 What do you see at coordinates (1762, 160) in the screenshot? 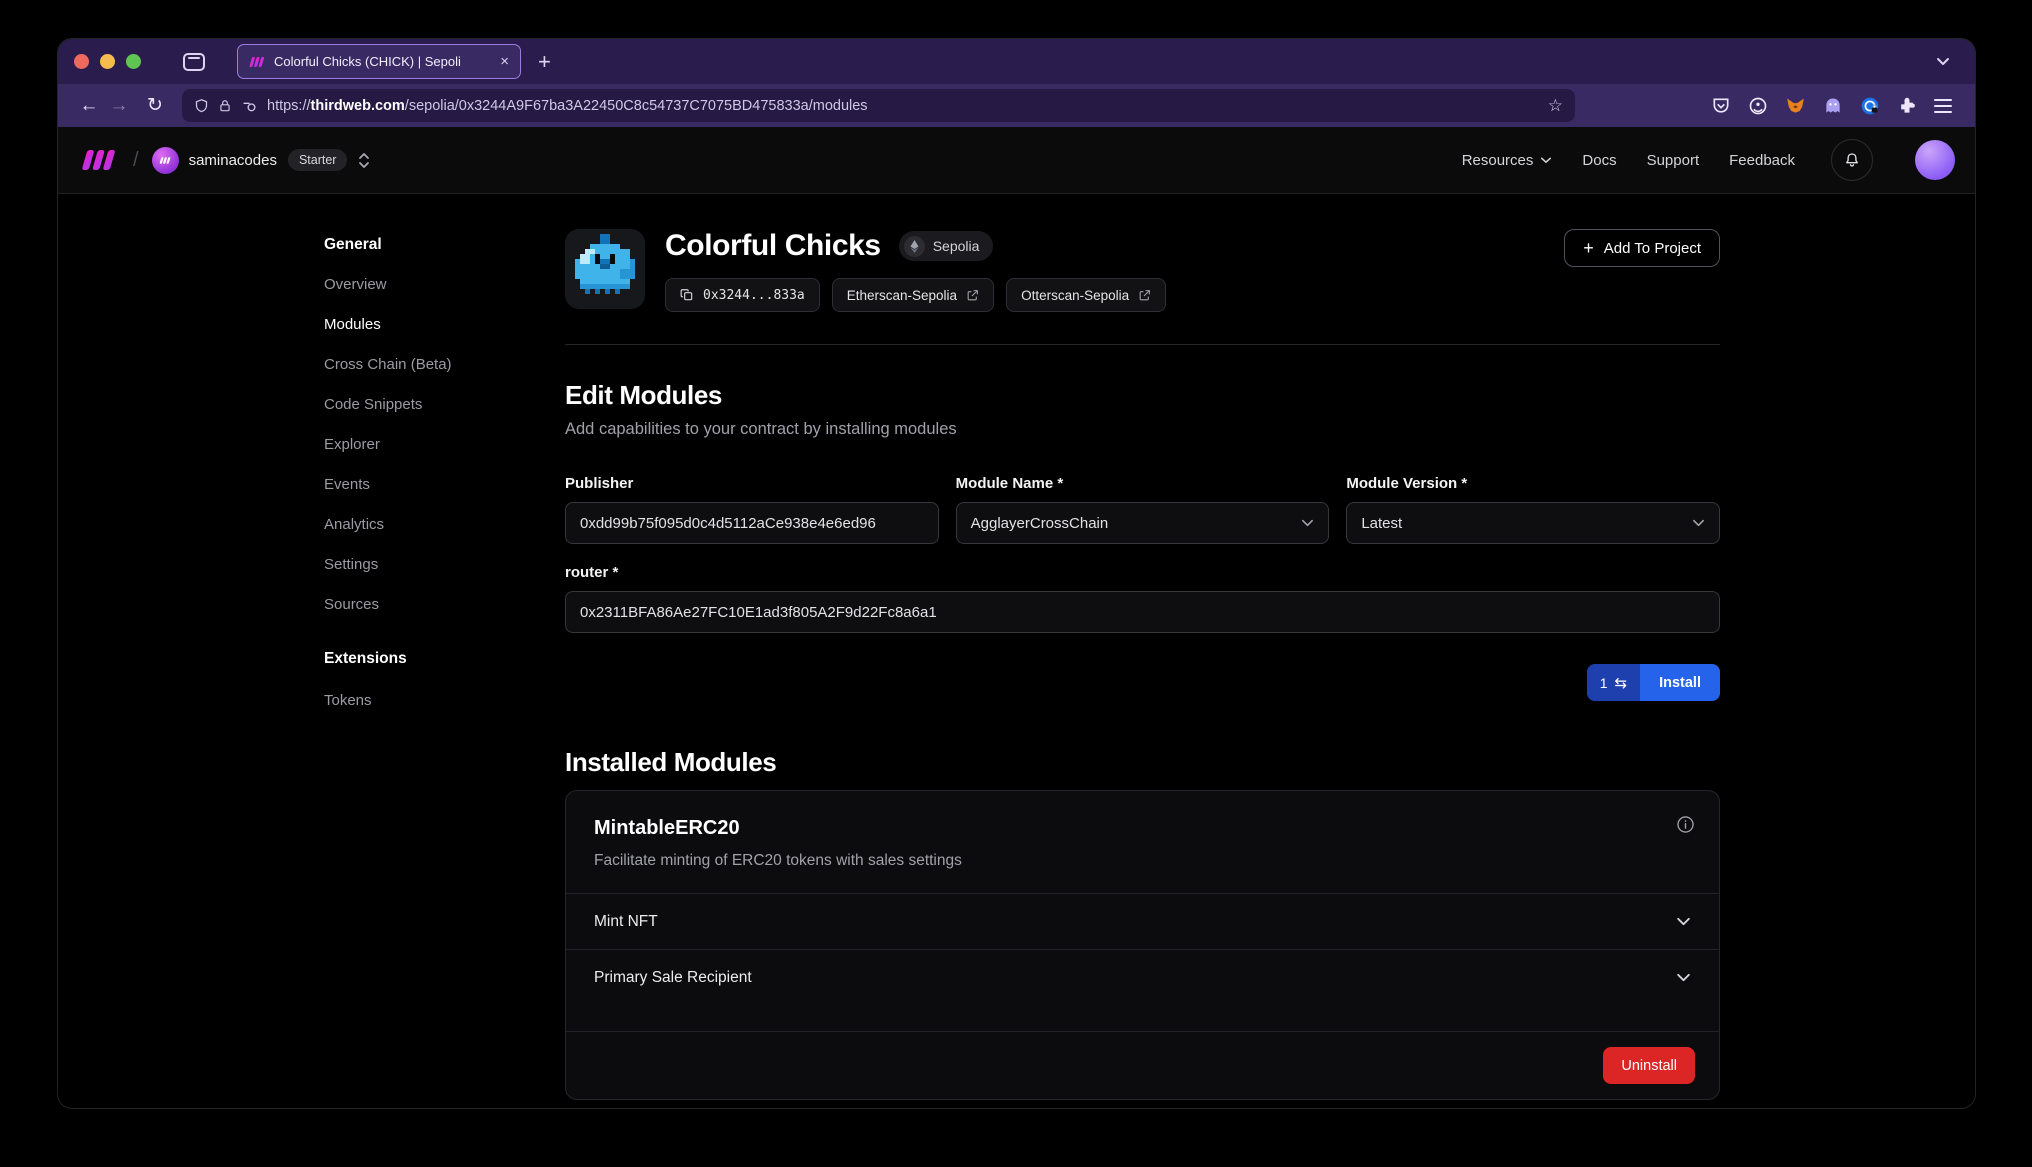
I see `nav-feedback: Feedback` at bounding box center [1762, 160].